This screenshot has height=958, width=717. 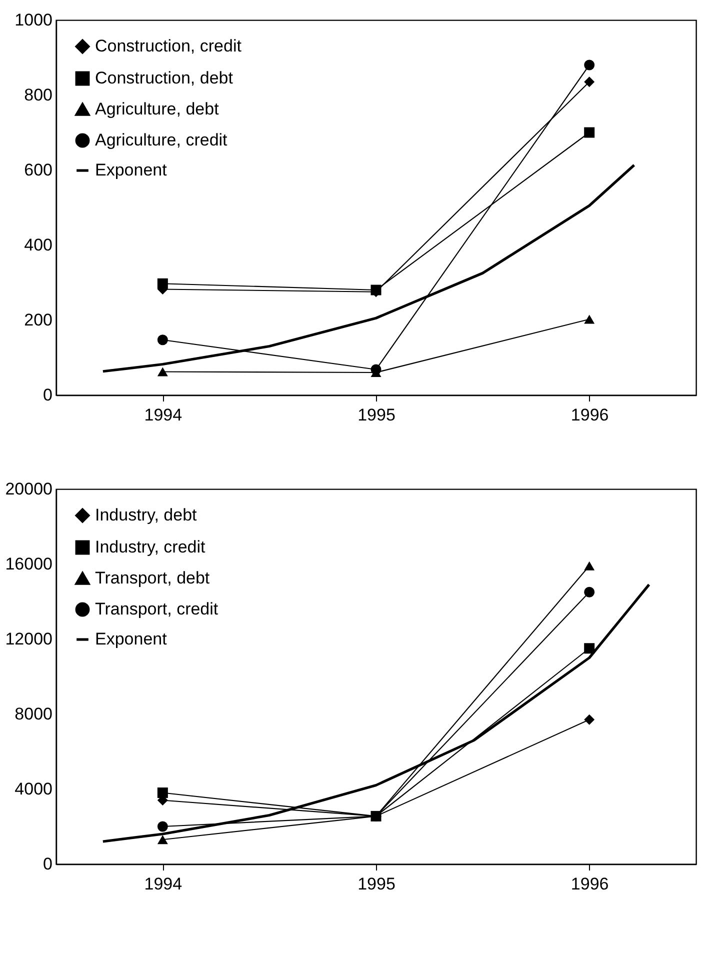 I want to click on y-tick-label: 8000, so click(x=33, y=714).